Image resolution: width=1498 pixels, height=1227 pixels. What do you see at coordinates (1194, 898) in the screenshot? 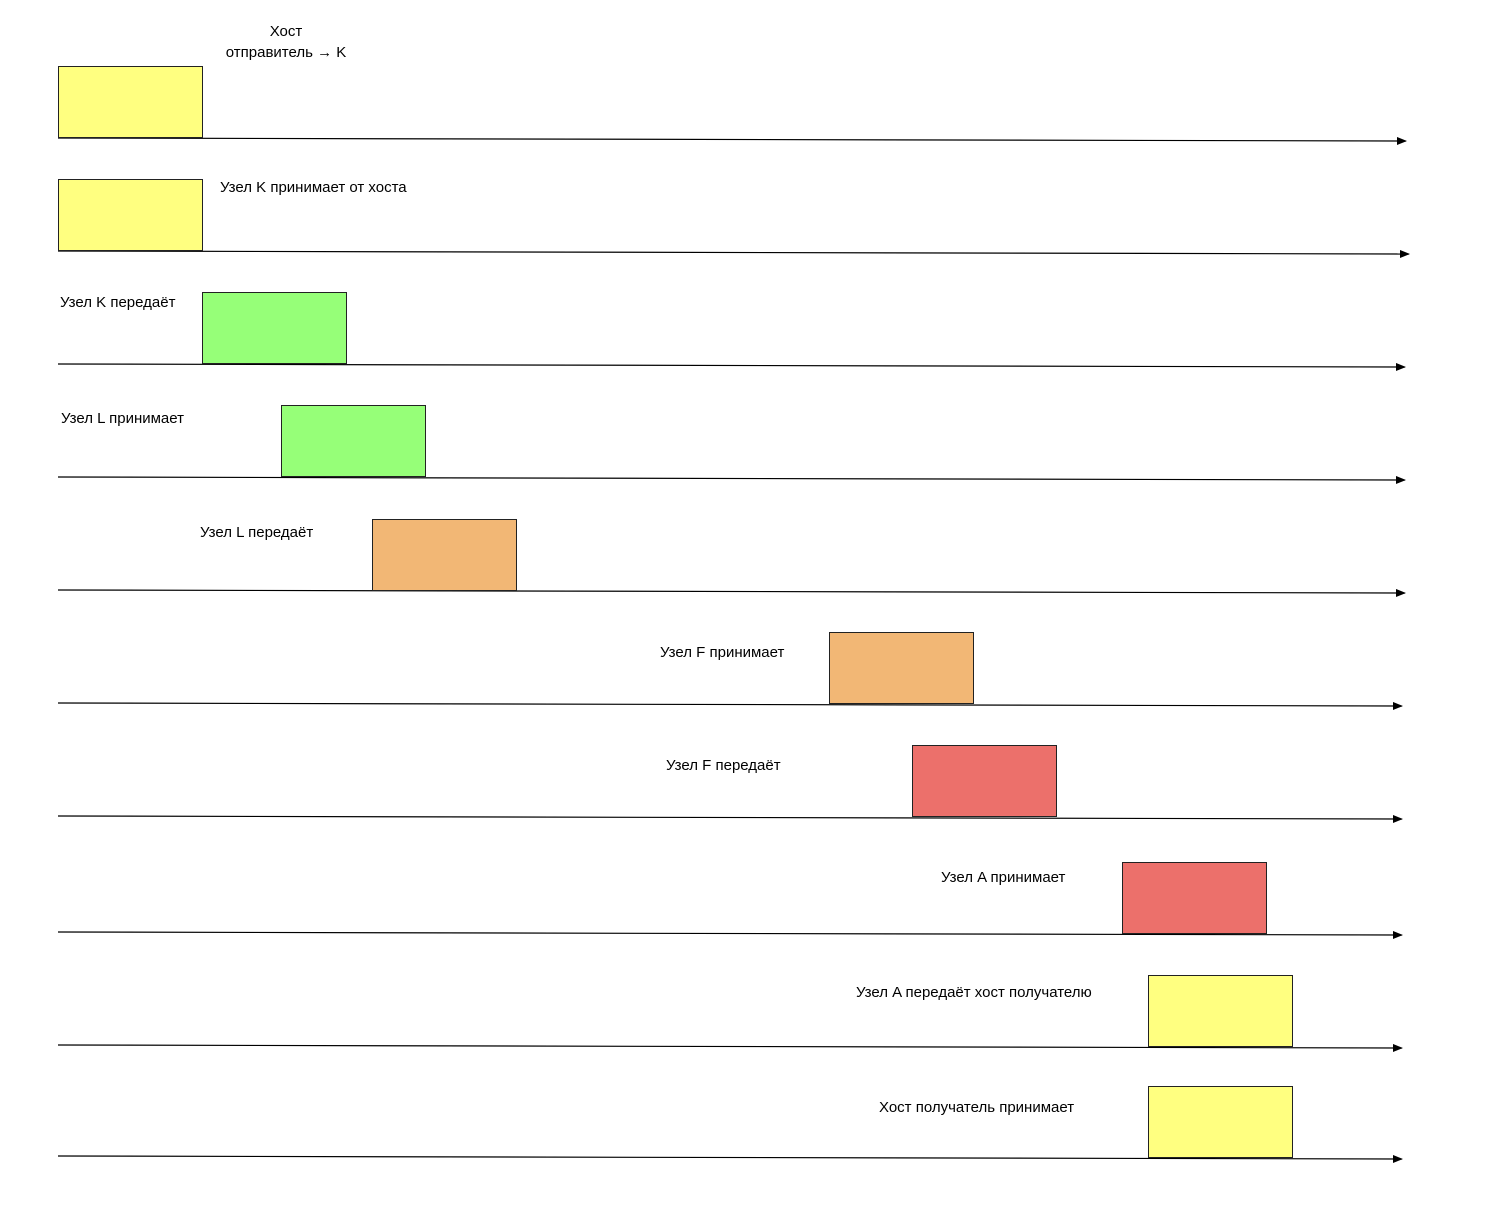
I see `lane-8-block` at bounding box center [1194, 898].